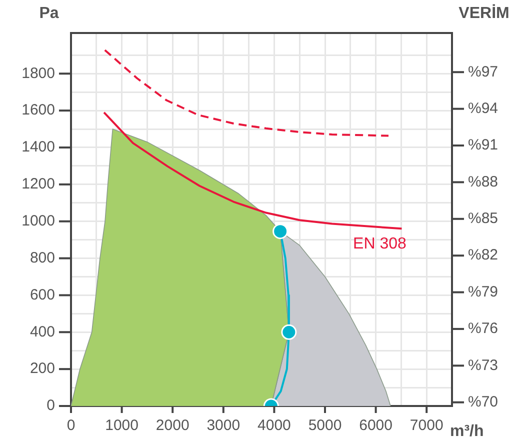 This screenshot has width=518, height=448. Describe the element at coordinates (375, 425) in the screenshot. I see `x-tick-label: 6000` at that location.